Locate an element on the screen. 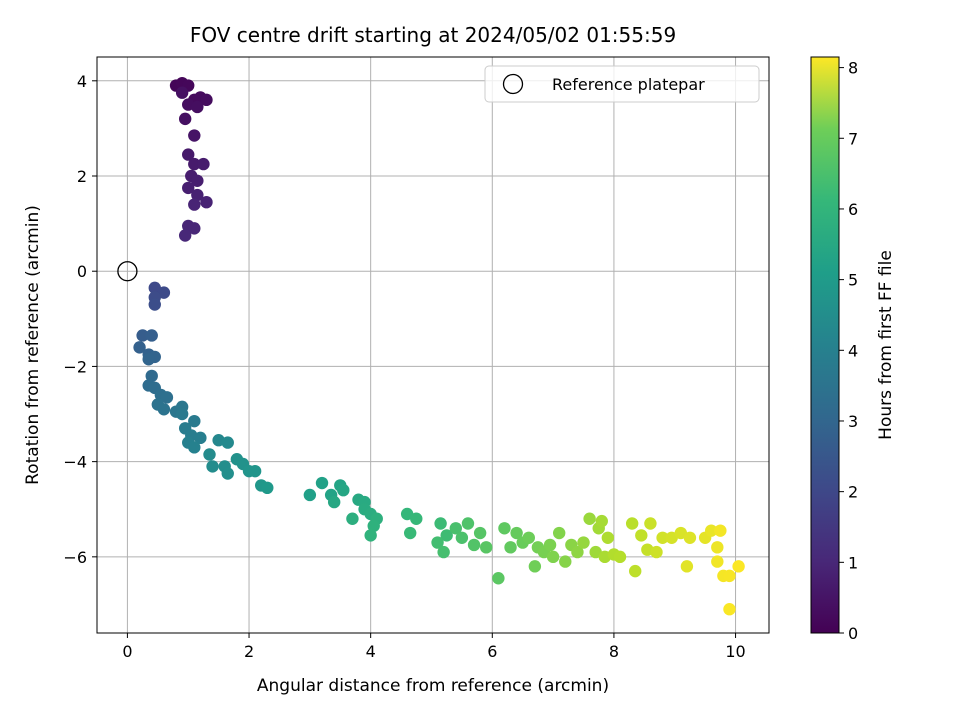 Image resolution: width=960 pixels, height=720 pixels. colorbar-label: Hours from first FF file is located at coordinates (886, 345).